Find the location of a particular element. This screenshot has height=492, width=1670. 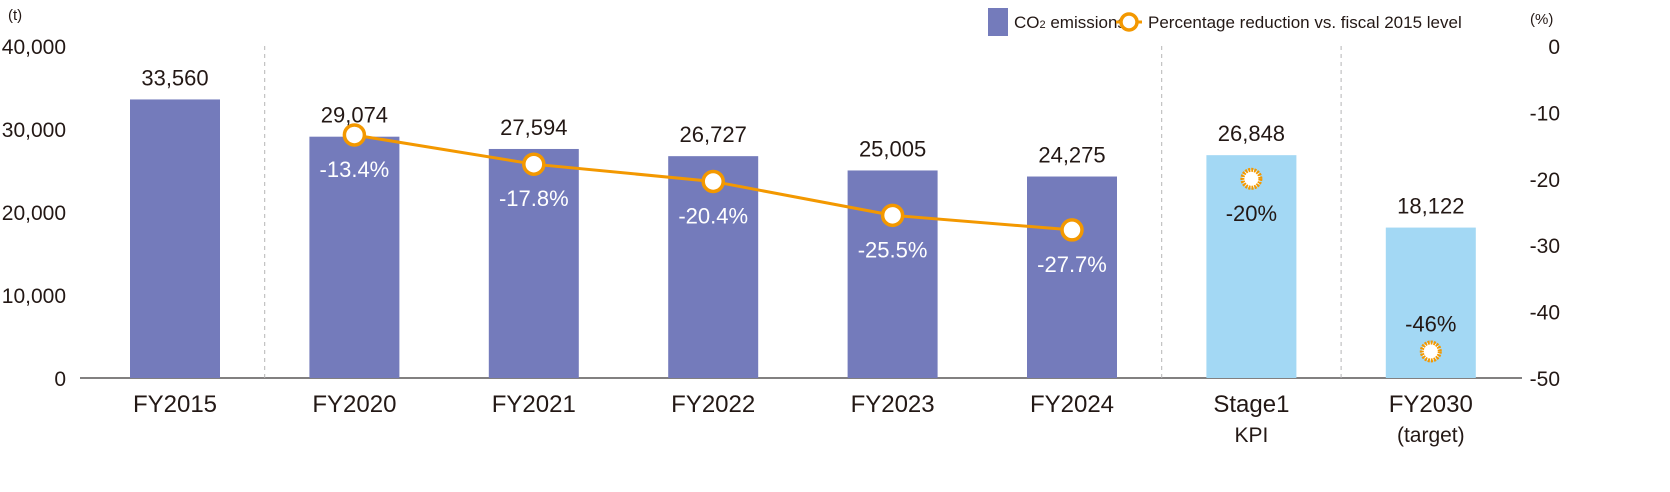

right-tick-label: -10 is located at coordinates (1545, 113).